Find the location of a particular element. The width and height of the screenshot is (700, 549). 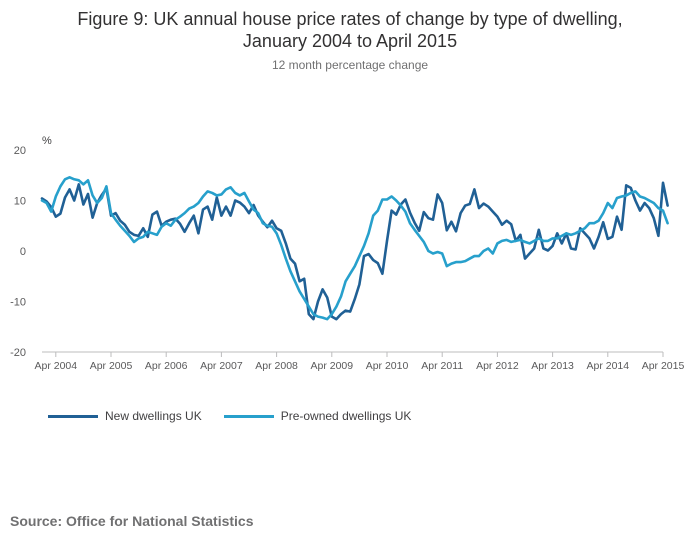

source-note: Source: Office for National Statistics is located at coordinates (132, 521).